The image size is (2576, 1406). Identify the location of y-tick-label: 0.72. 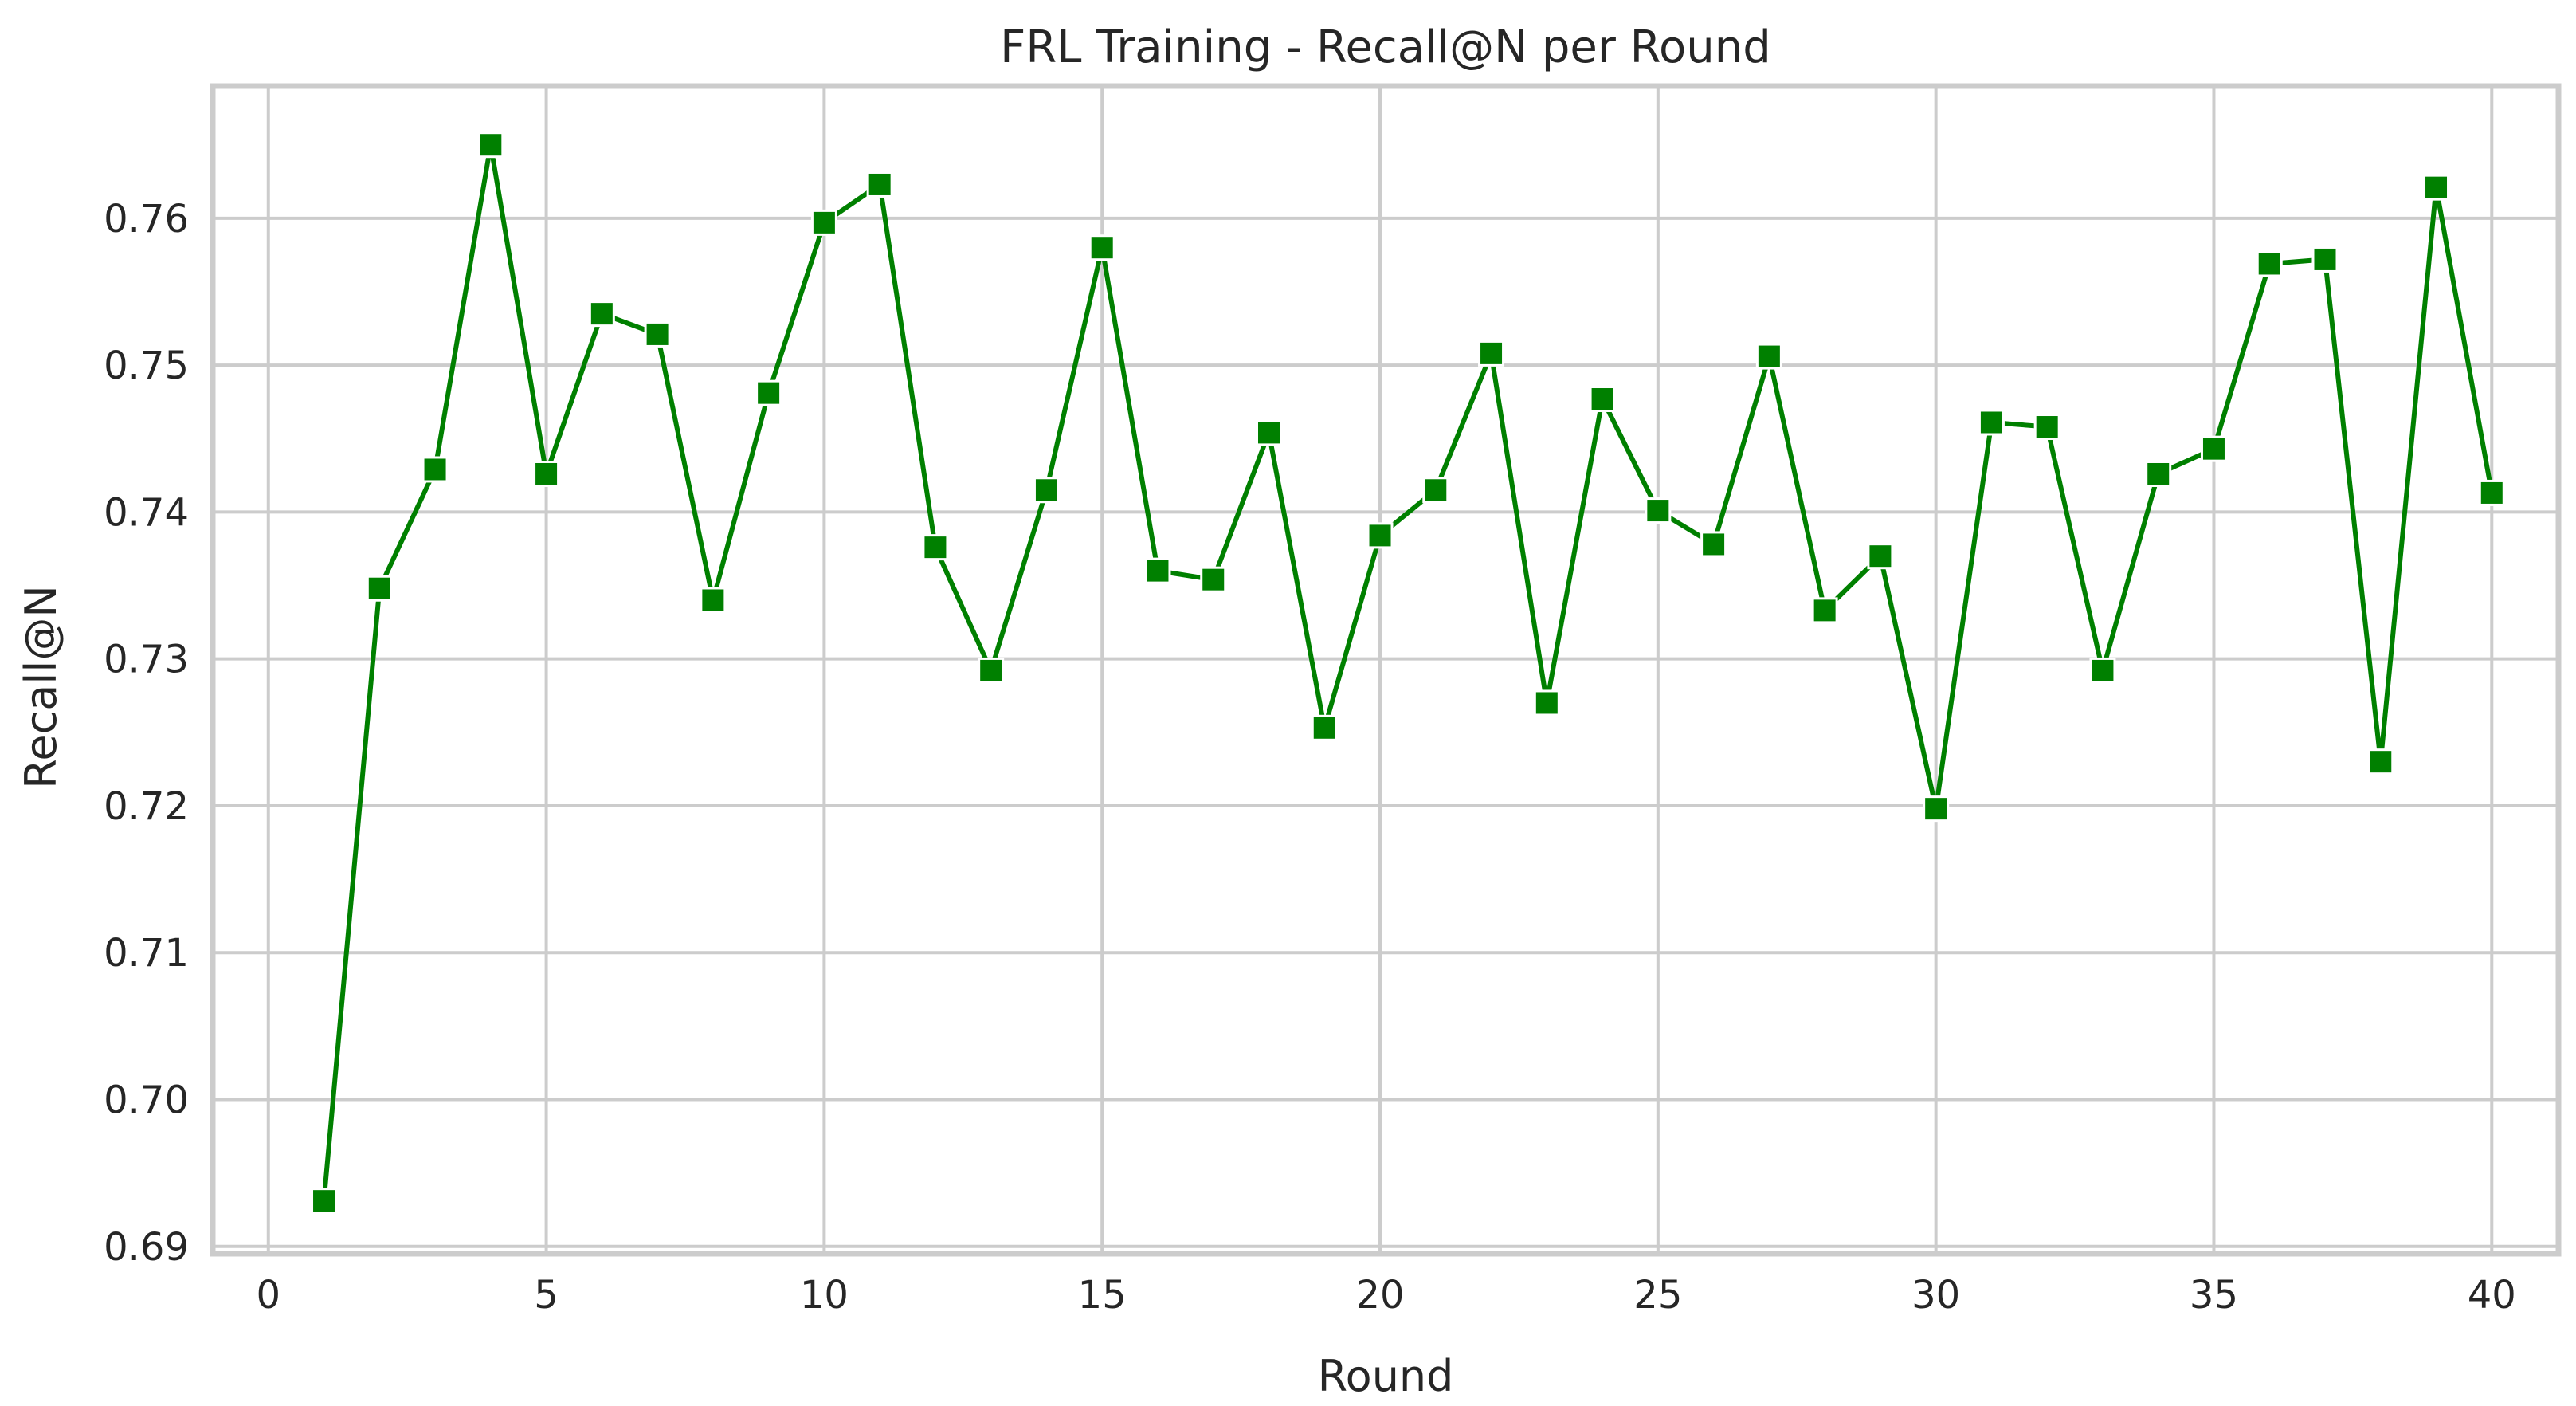
(146, 806).